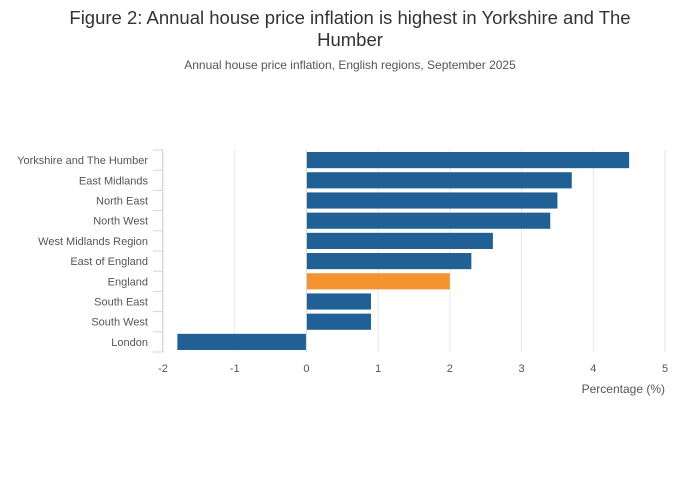 Image resolution: width=700 pixels, height=502 pixels. Describe the element at coordinates (109, 262) in the screenshot. I see `category-label: East of England` at that location.